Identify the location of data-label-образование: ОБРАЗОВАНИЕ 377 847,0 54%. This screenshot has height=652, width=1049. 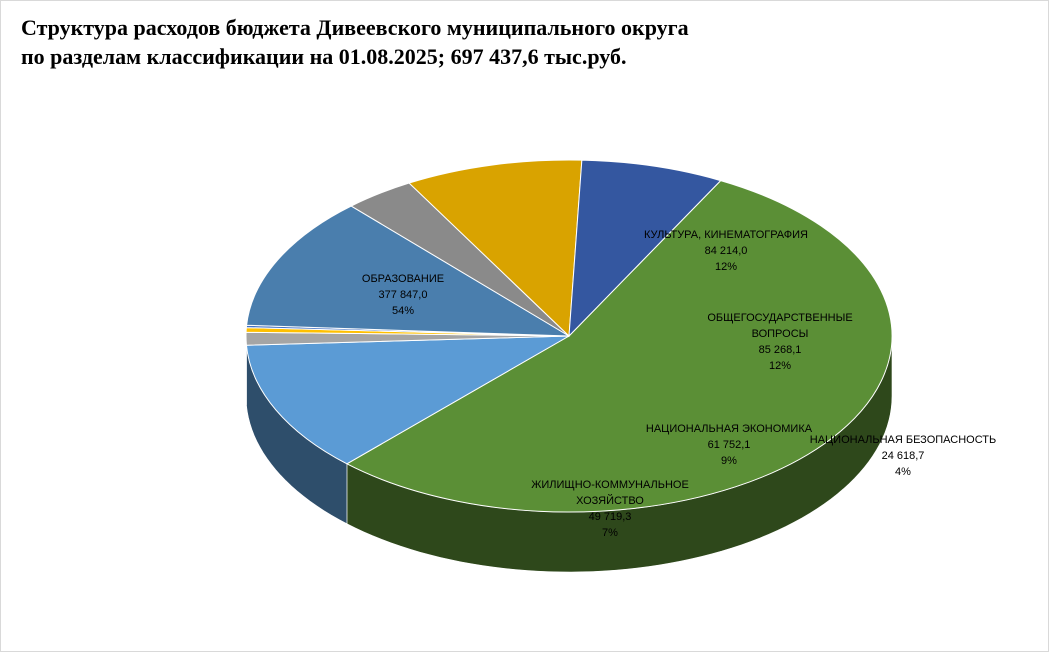
(403, 295).